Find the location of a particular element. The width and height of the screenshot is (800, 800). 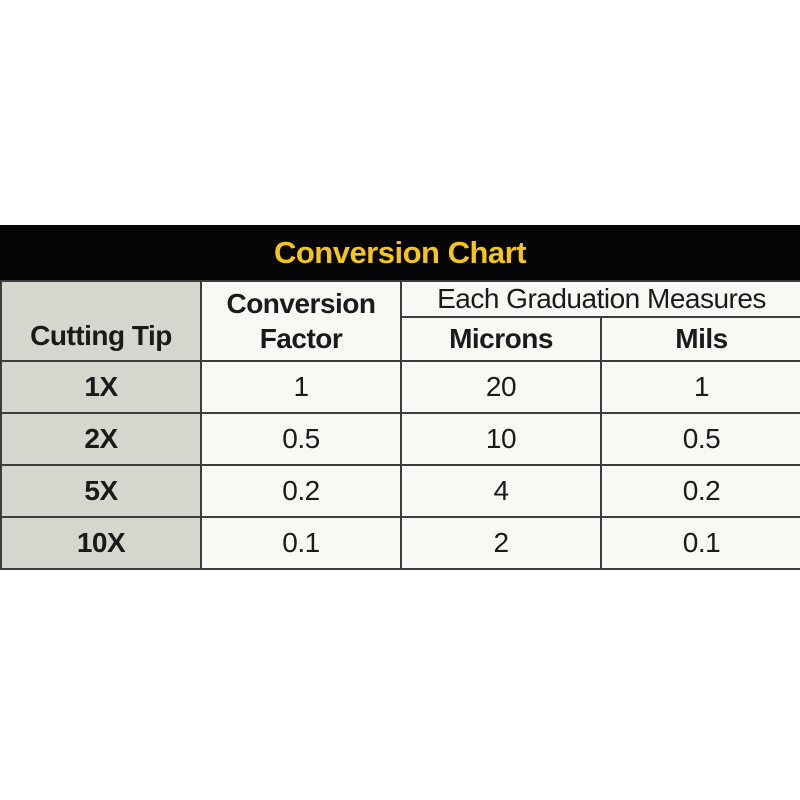

cell-tip: 1X is located at coordinates (101, 387).